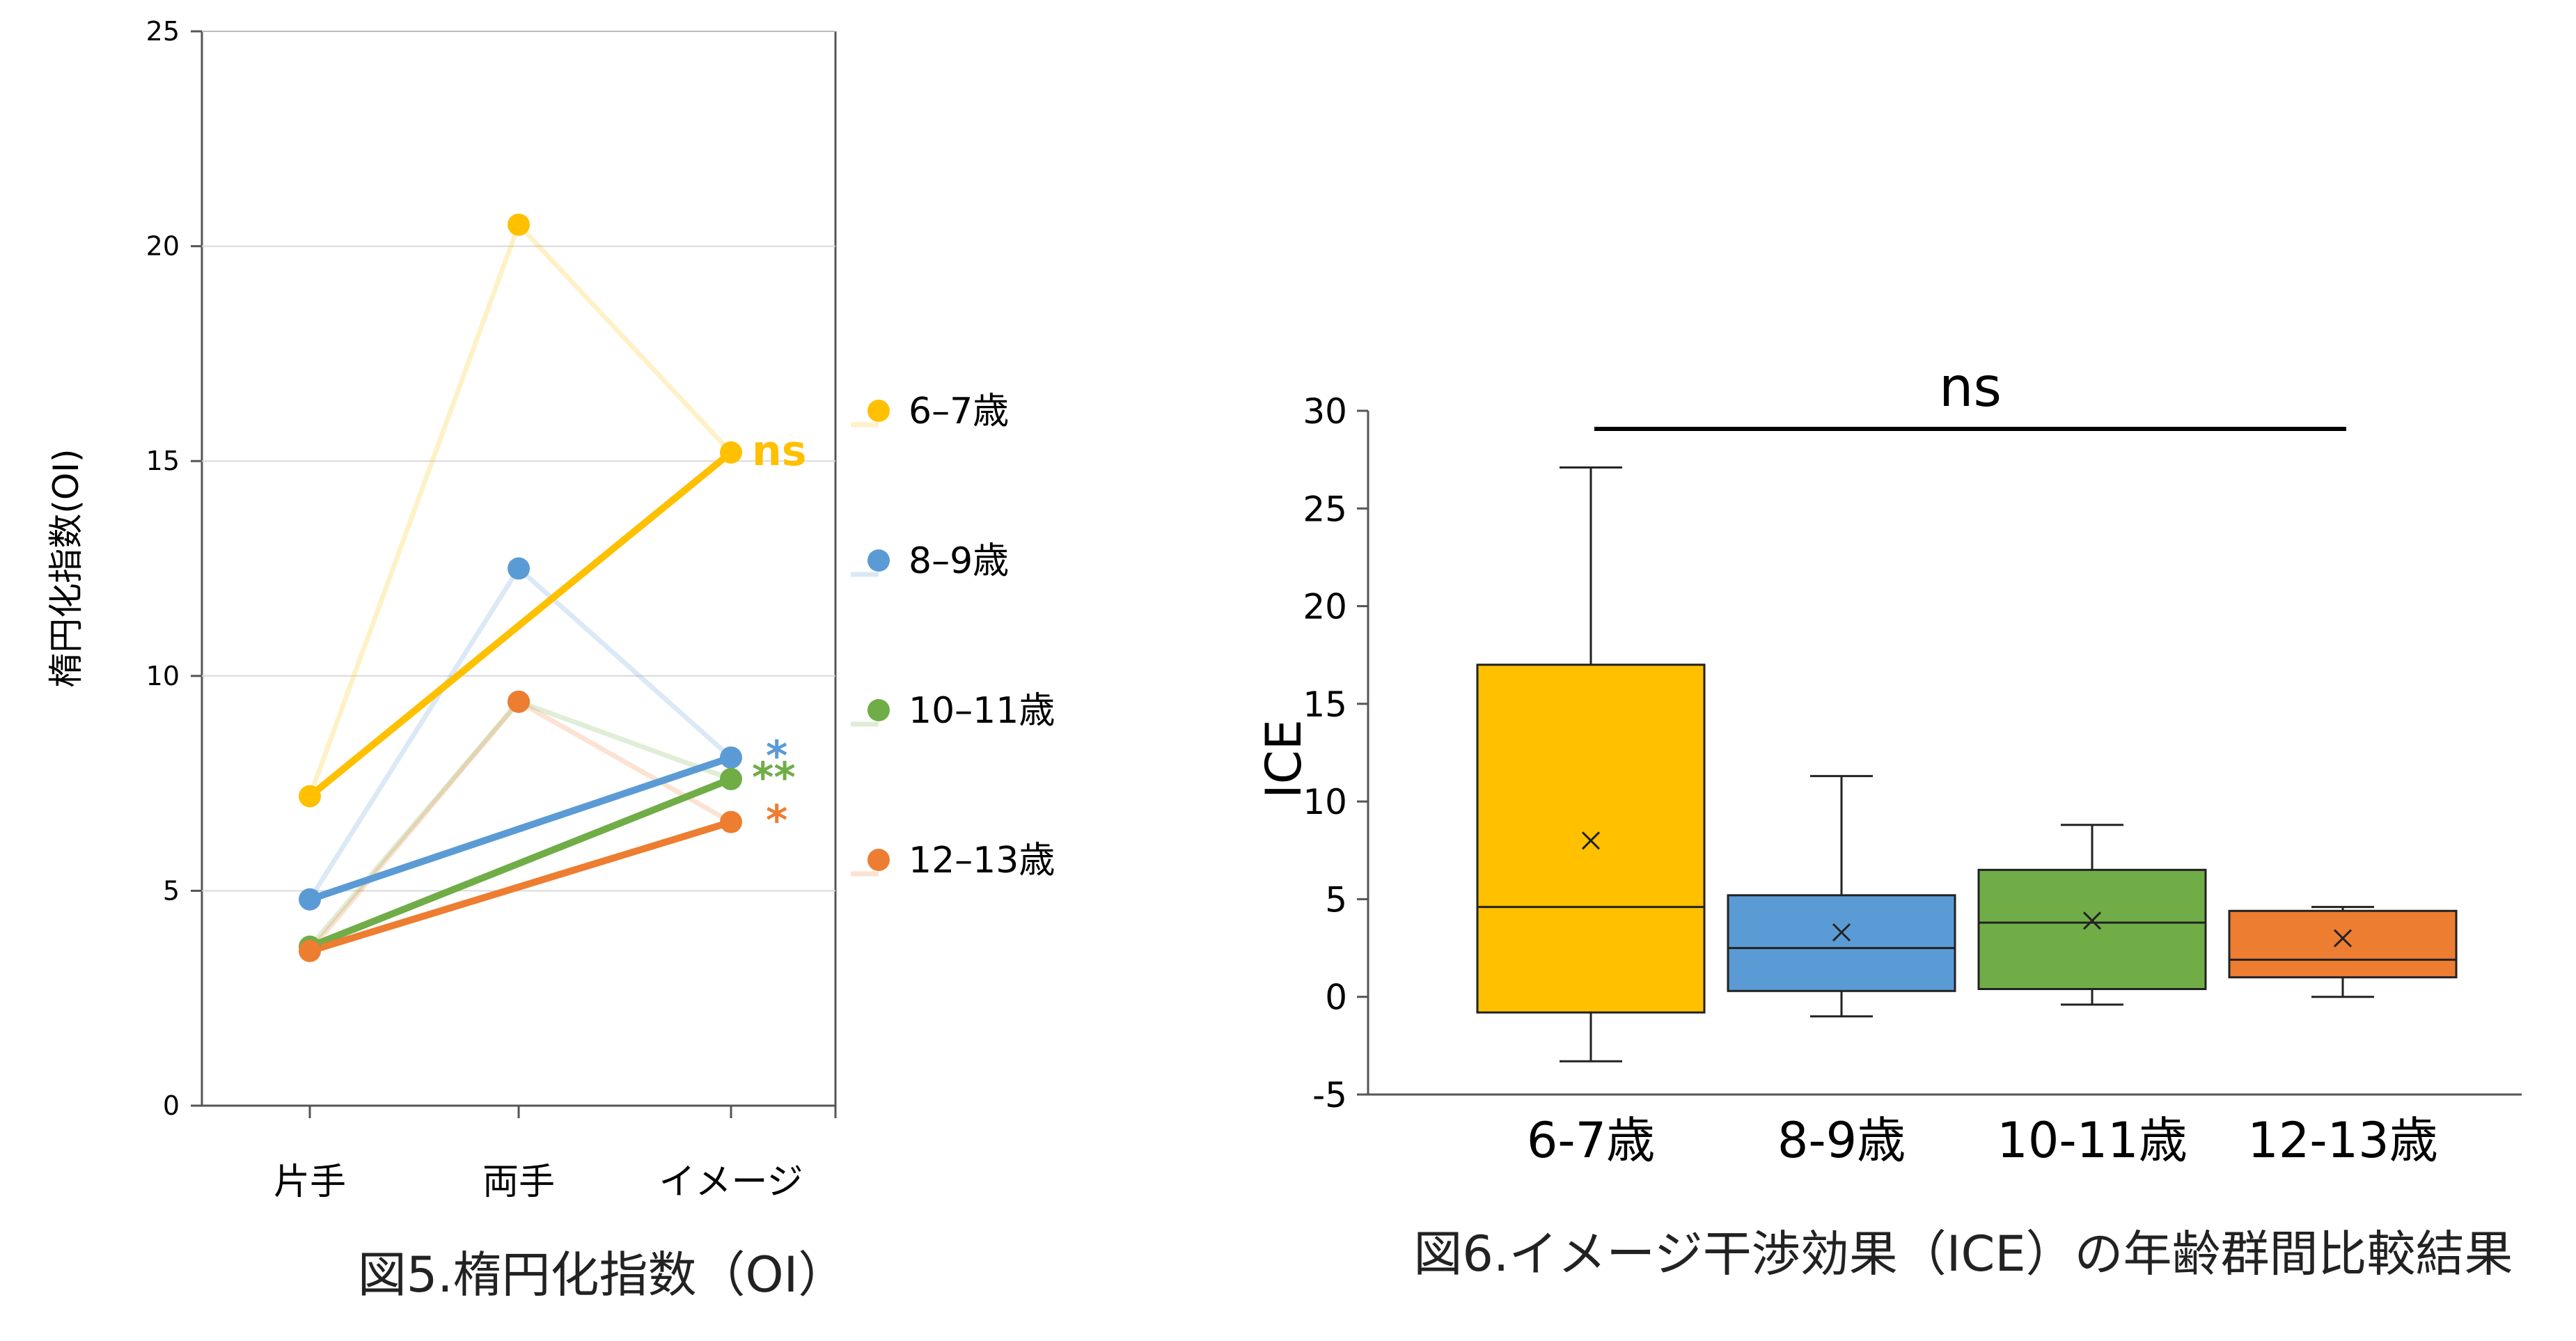 The image size is (2576, 1341). Describe the element at coordinates (163, 461) in the screenshot. I see `oi-y-tick-label: 15` at that location.